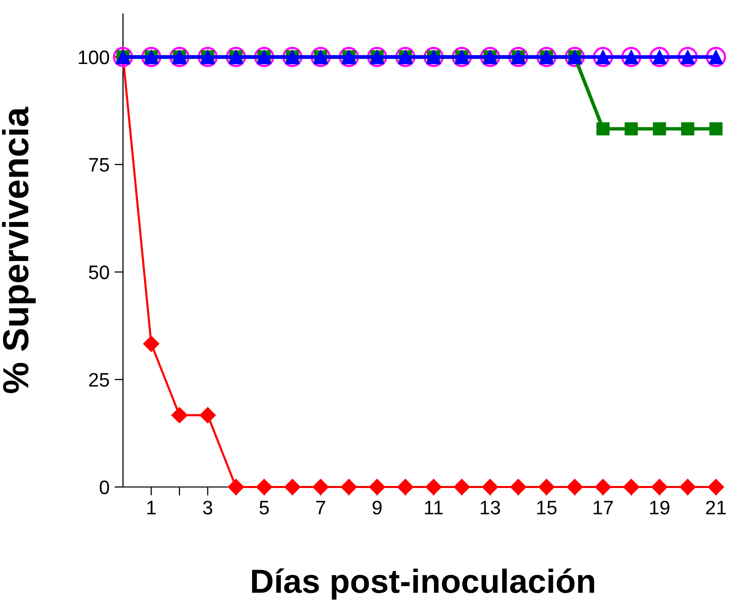  I want to click on x-axis-title: Días post-inoculación, so click(423, 584).